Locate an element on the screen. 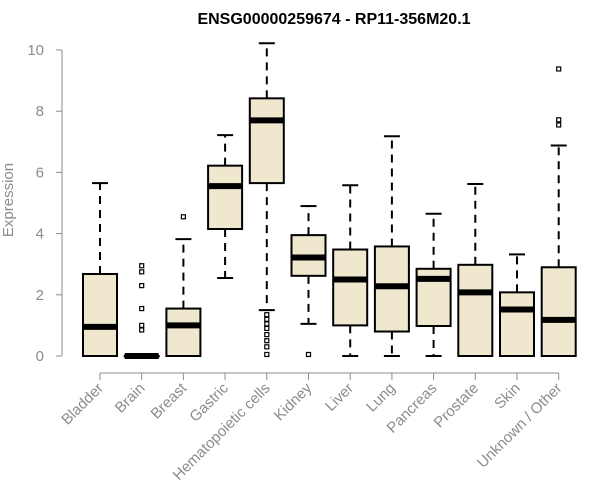 The image size is (600, 500). y-axis-label: Expression is located at coordinates (8, 200).